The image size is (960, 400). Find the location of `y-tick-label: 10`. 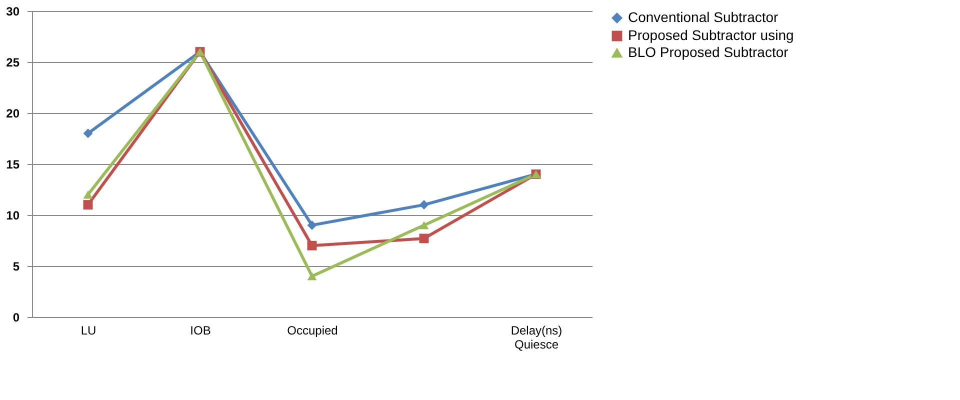

y-tick-label: 10 is located at coordinates (13, 215).